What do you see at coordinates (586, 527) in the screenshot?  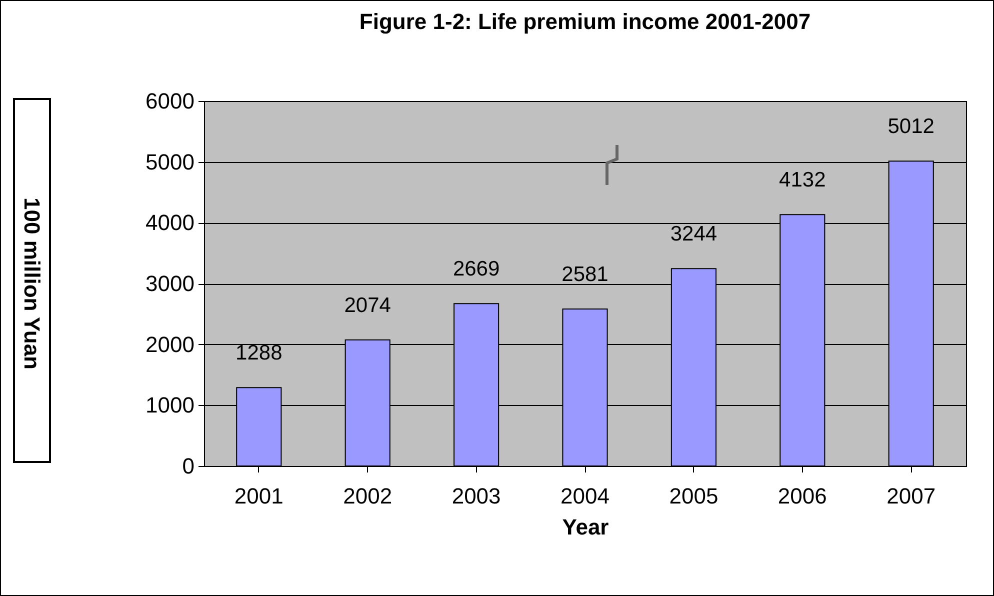 I see `x-axis-title: Year` at bounding box center [586, 527].